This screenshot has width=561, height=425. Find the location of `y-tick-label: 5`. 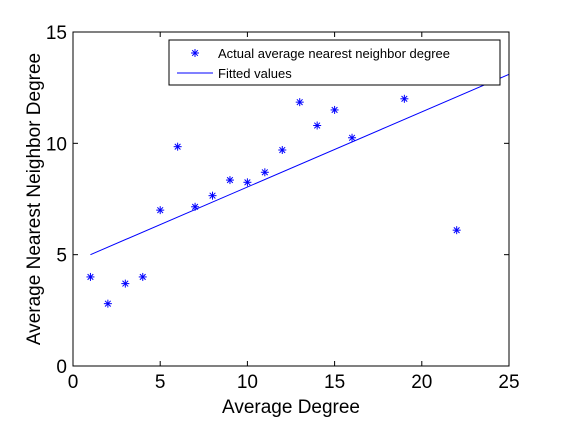

y-tick-label: 5 is located at coordinates (61, 256).